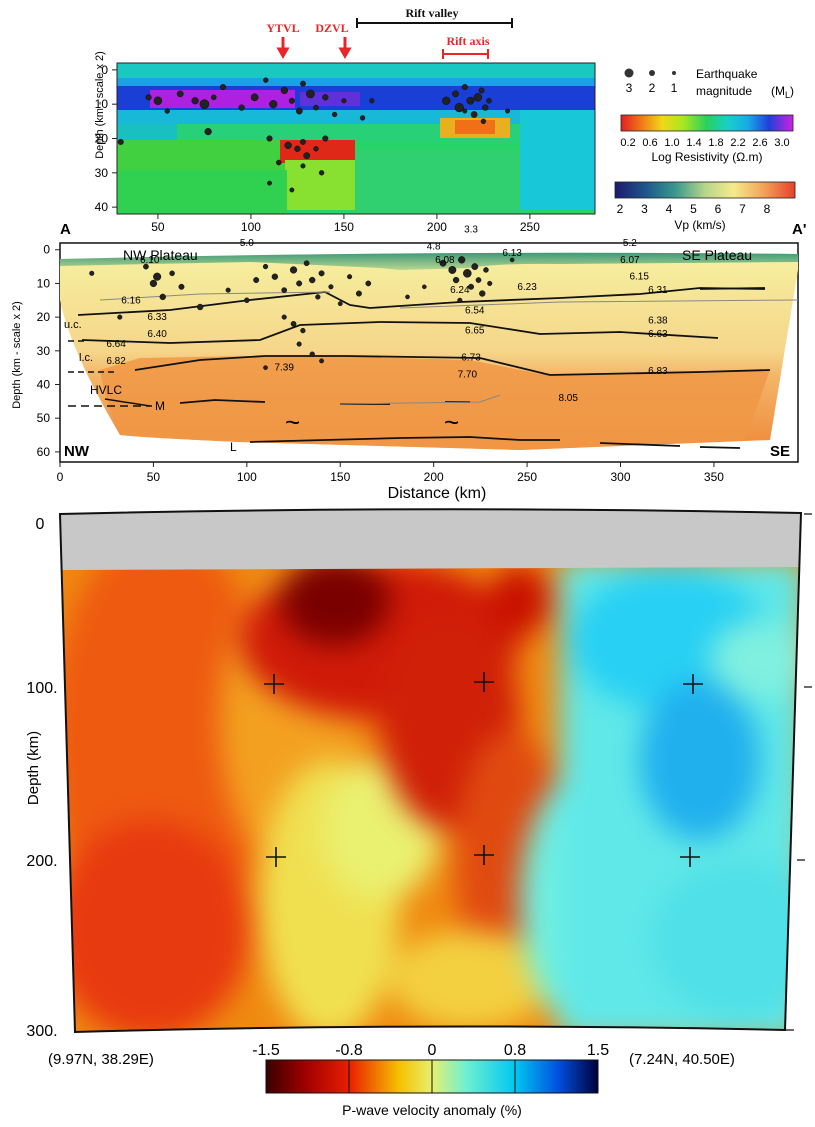 The image size is (815, 1127). I want to click on se-plateau-label: SE Plateau, so click(717, 255).